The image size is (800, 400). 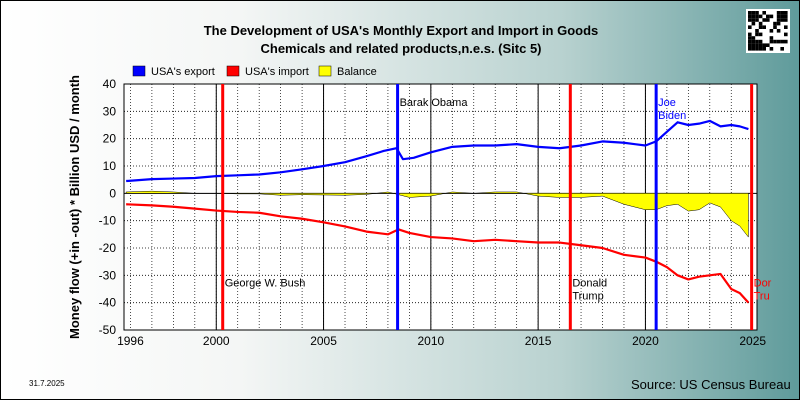 What do you see at coordinates (430, 341) in the screenshot?
I see `x-tick-label: 2010` at bounding box center [430, 341].